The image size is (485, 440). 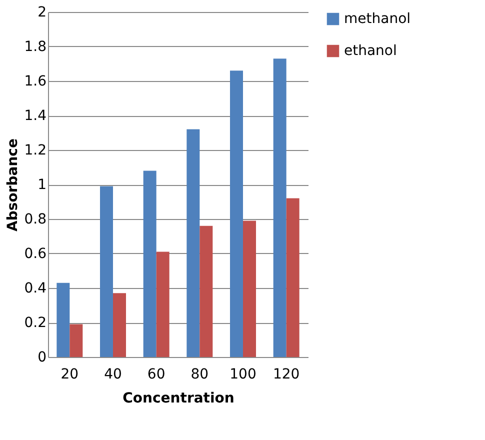 What do you see at coordinates (35, 254) in the screenshot?
I see `y-tick-label: 0.6` at bounding box center [35, 254].